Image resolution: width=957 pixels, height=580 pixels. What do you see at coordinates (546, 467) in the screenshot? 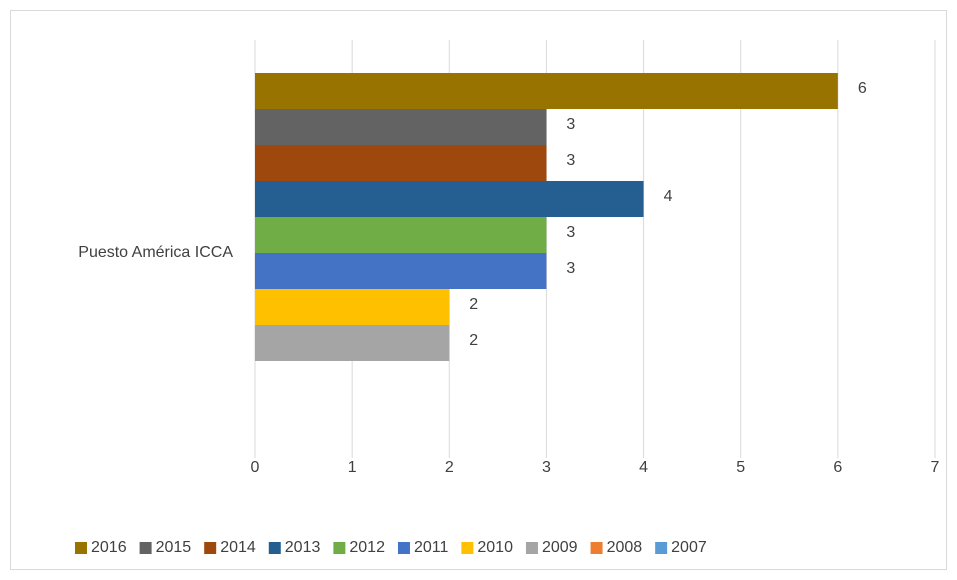
I see `x-tick-label: 3` at bounding box center [546, 467].